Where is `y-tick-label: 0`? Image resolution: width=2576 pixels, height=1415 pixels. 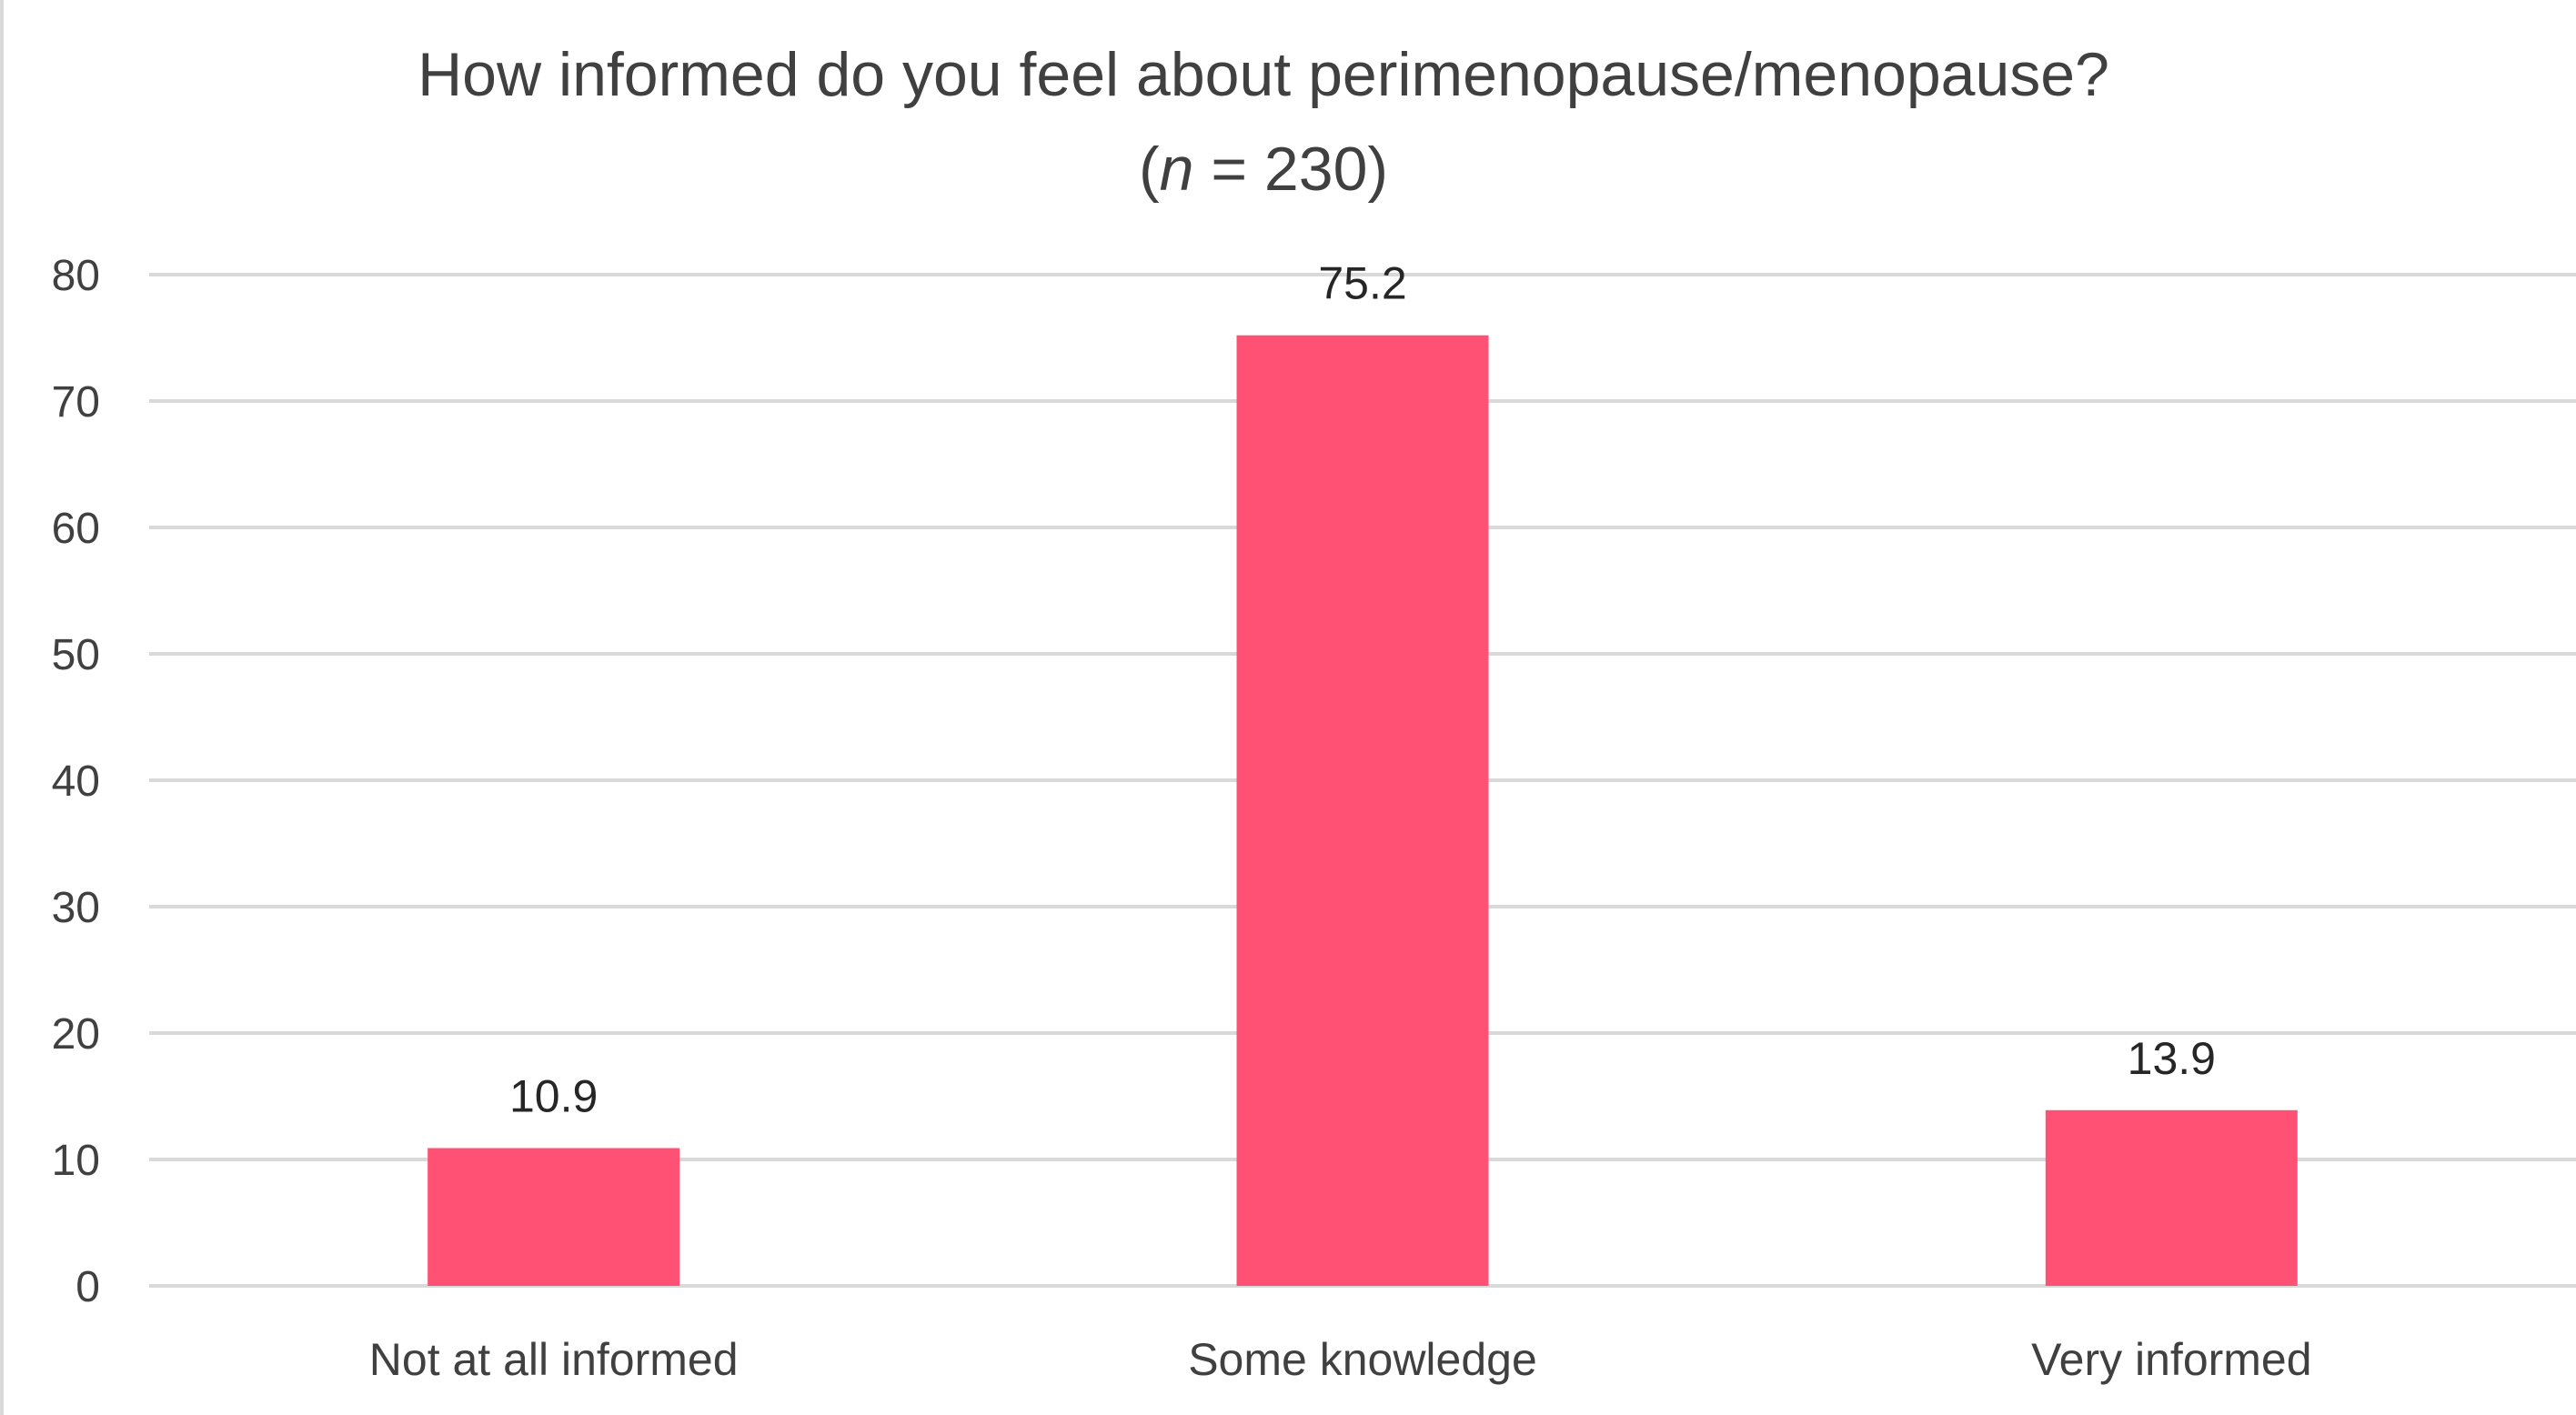
y-tick-label: 0 is located at coordinates (87, 1287).